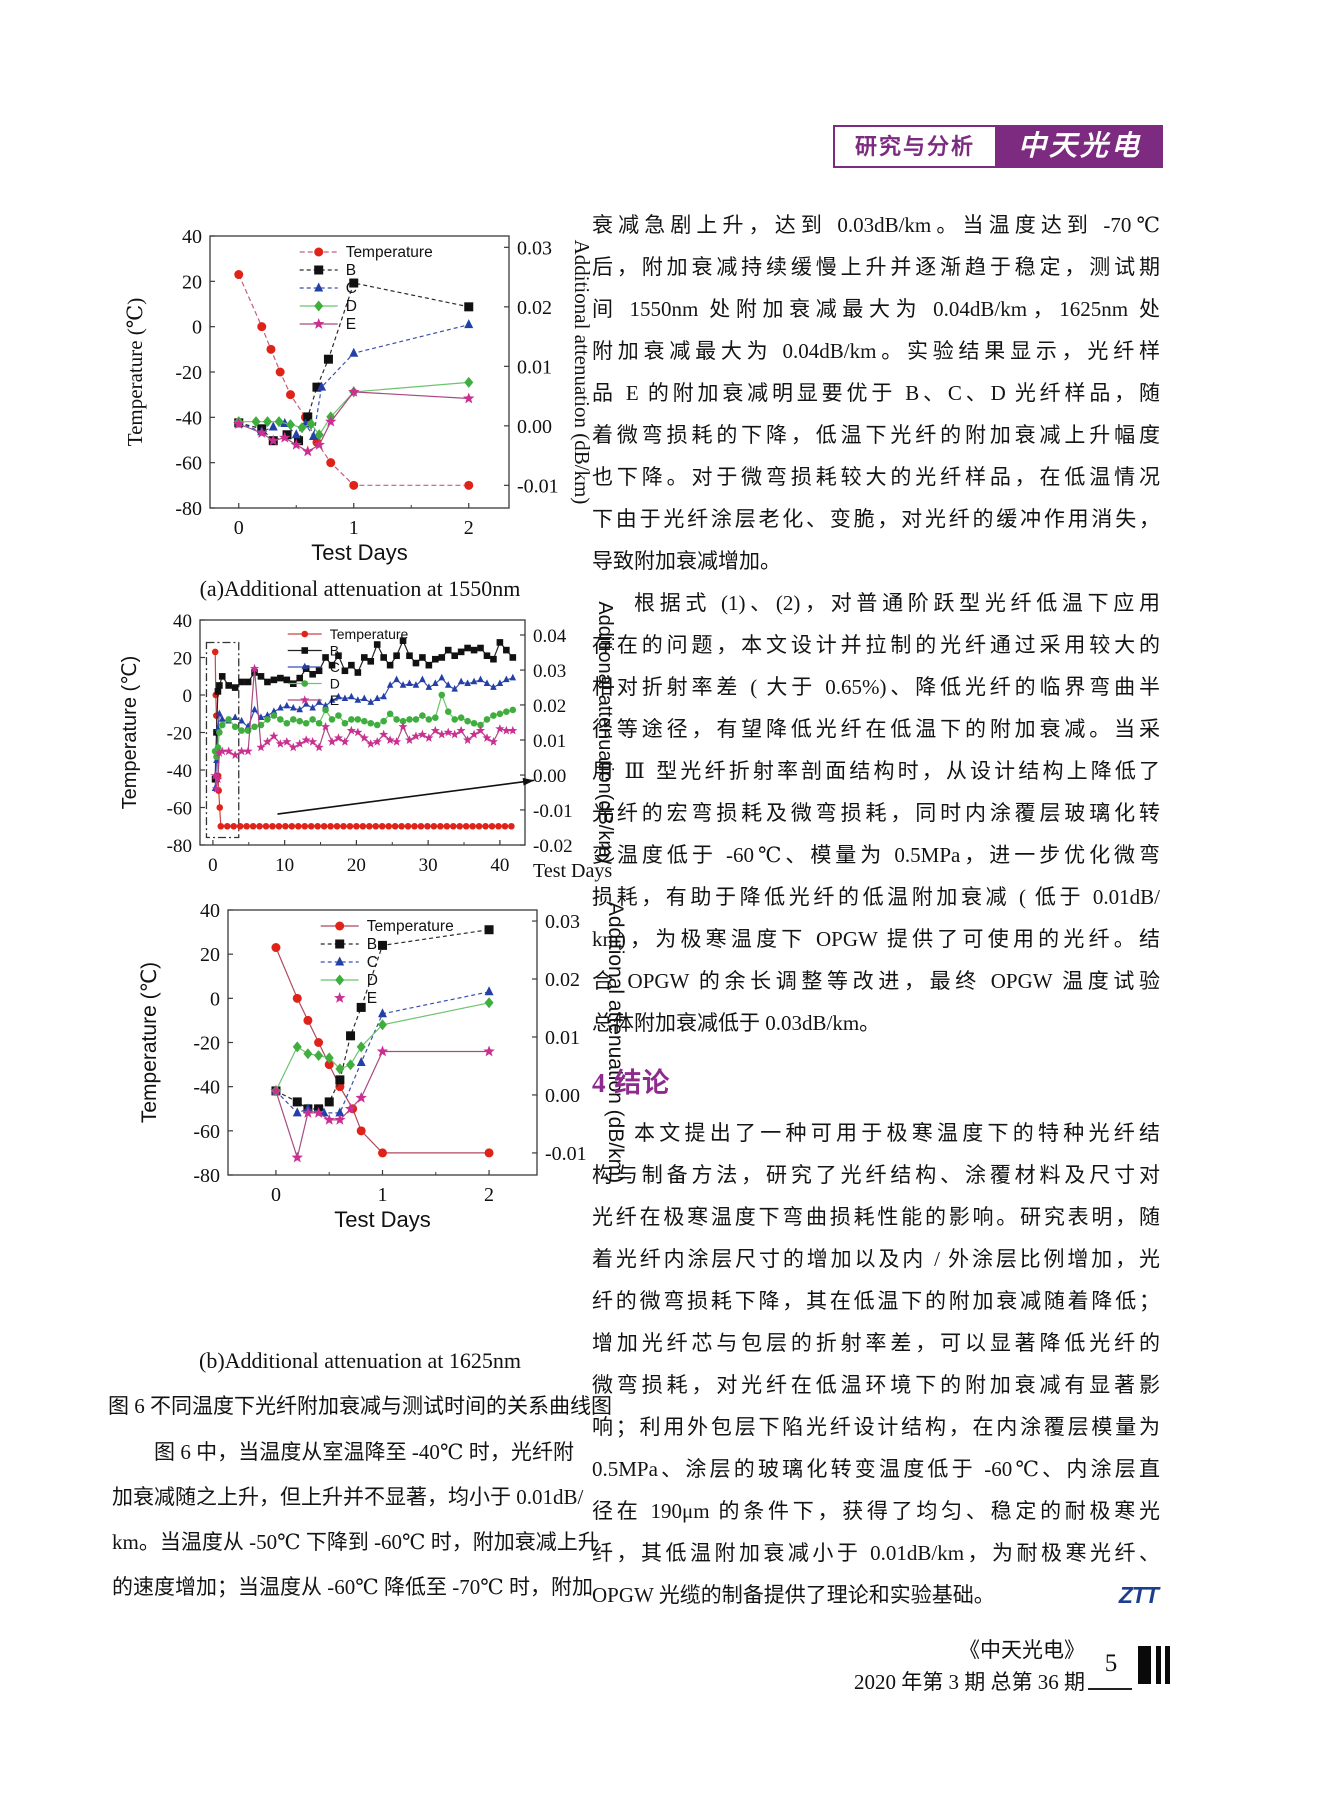 This screenshot has height=1796, width=1323. Describe the element at coordinates (876, 1217) in the screenshot. I see `text-line: 光纤在极寒温度下弯曲损耗性能的影响。研究表明，随` at that location.